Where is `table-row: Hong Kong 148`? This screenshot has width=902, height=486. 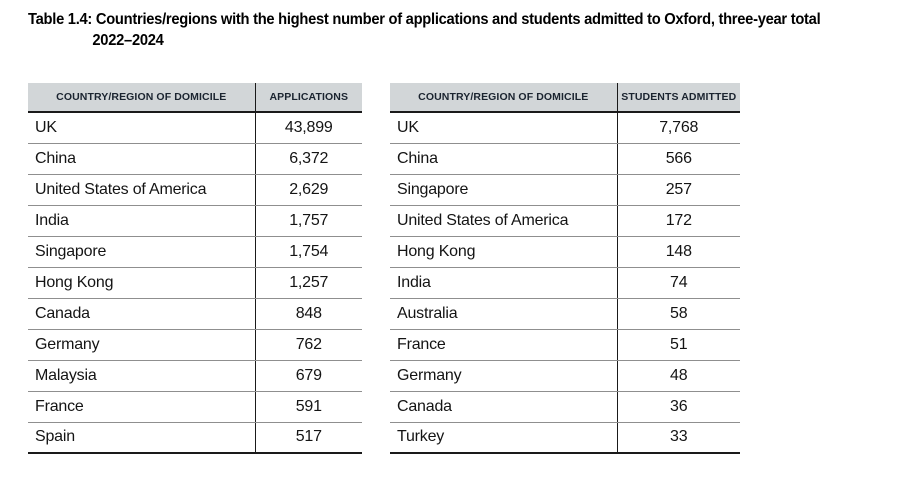
table-row: Hong Kong 148 is located at coordinates (565, 252).